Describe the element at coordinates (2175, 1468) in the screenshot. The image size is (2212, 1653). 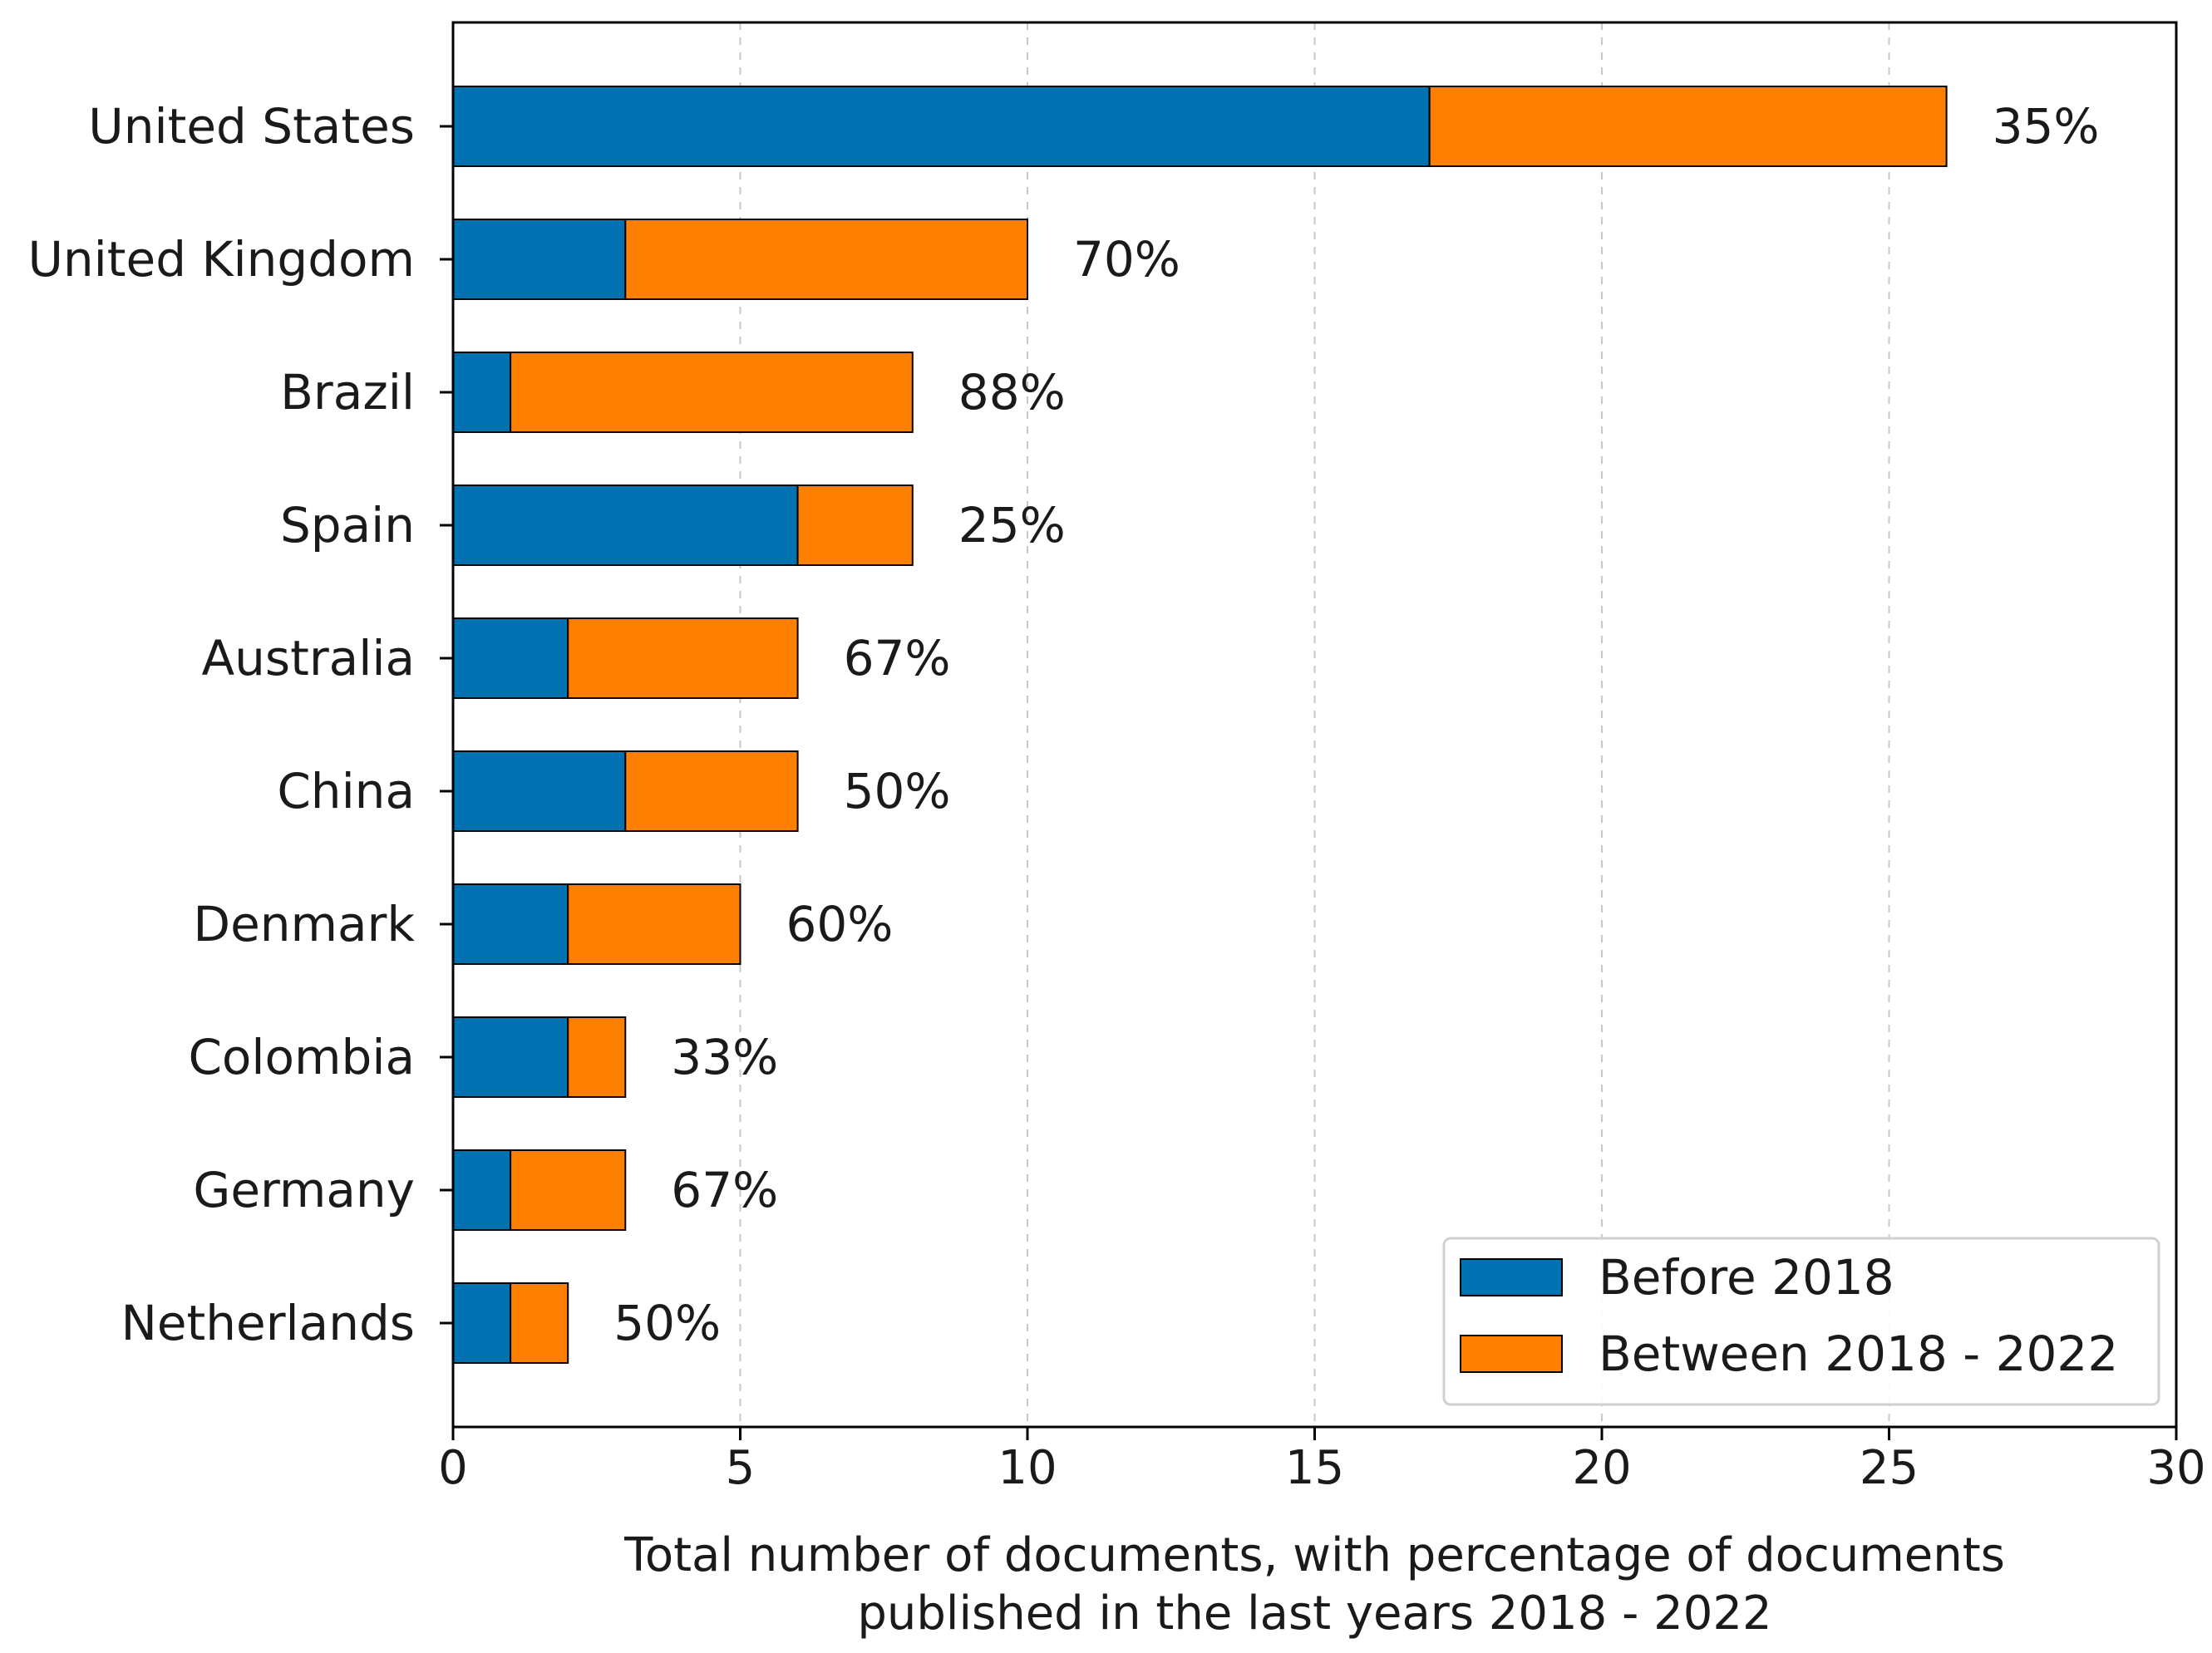
I see `x-tick-label: 30` at that location.